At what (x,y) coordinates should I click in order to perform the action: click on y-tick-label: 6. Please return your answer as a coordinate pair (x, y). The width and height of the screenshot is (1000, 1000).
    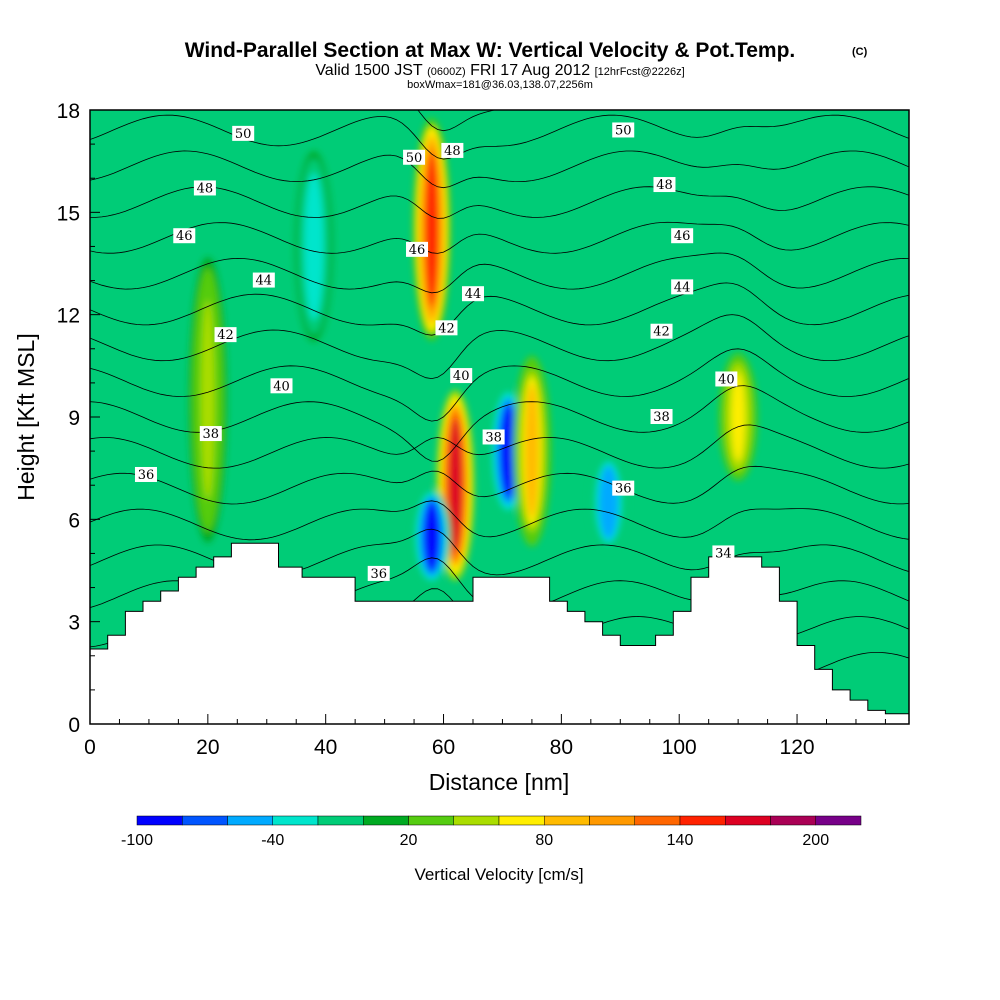
    Looking at the image, I should click on (74, 520).